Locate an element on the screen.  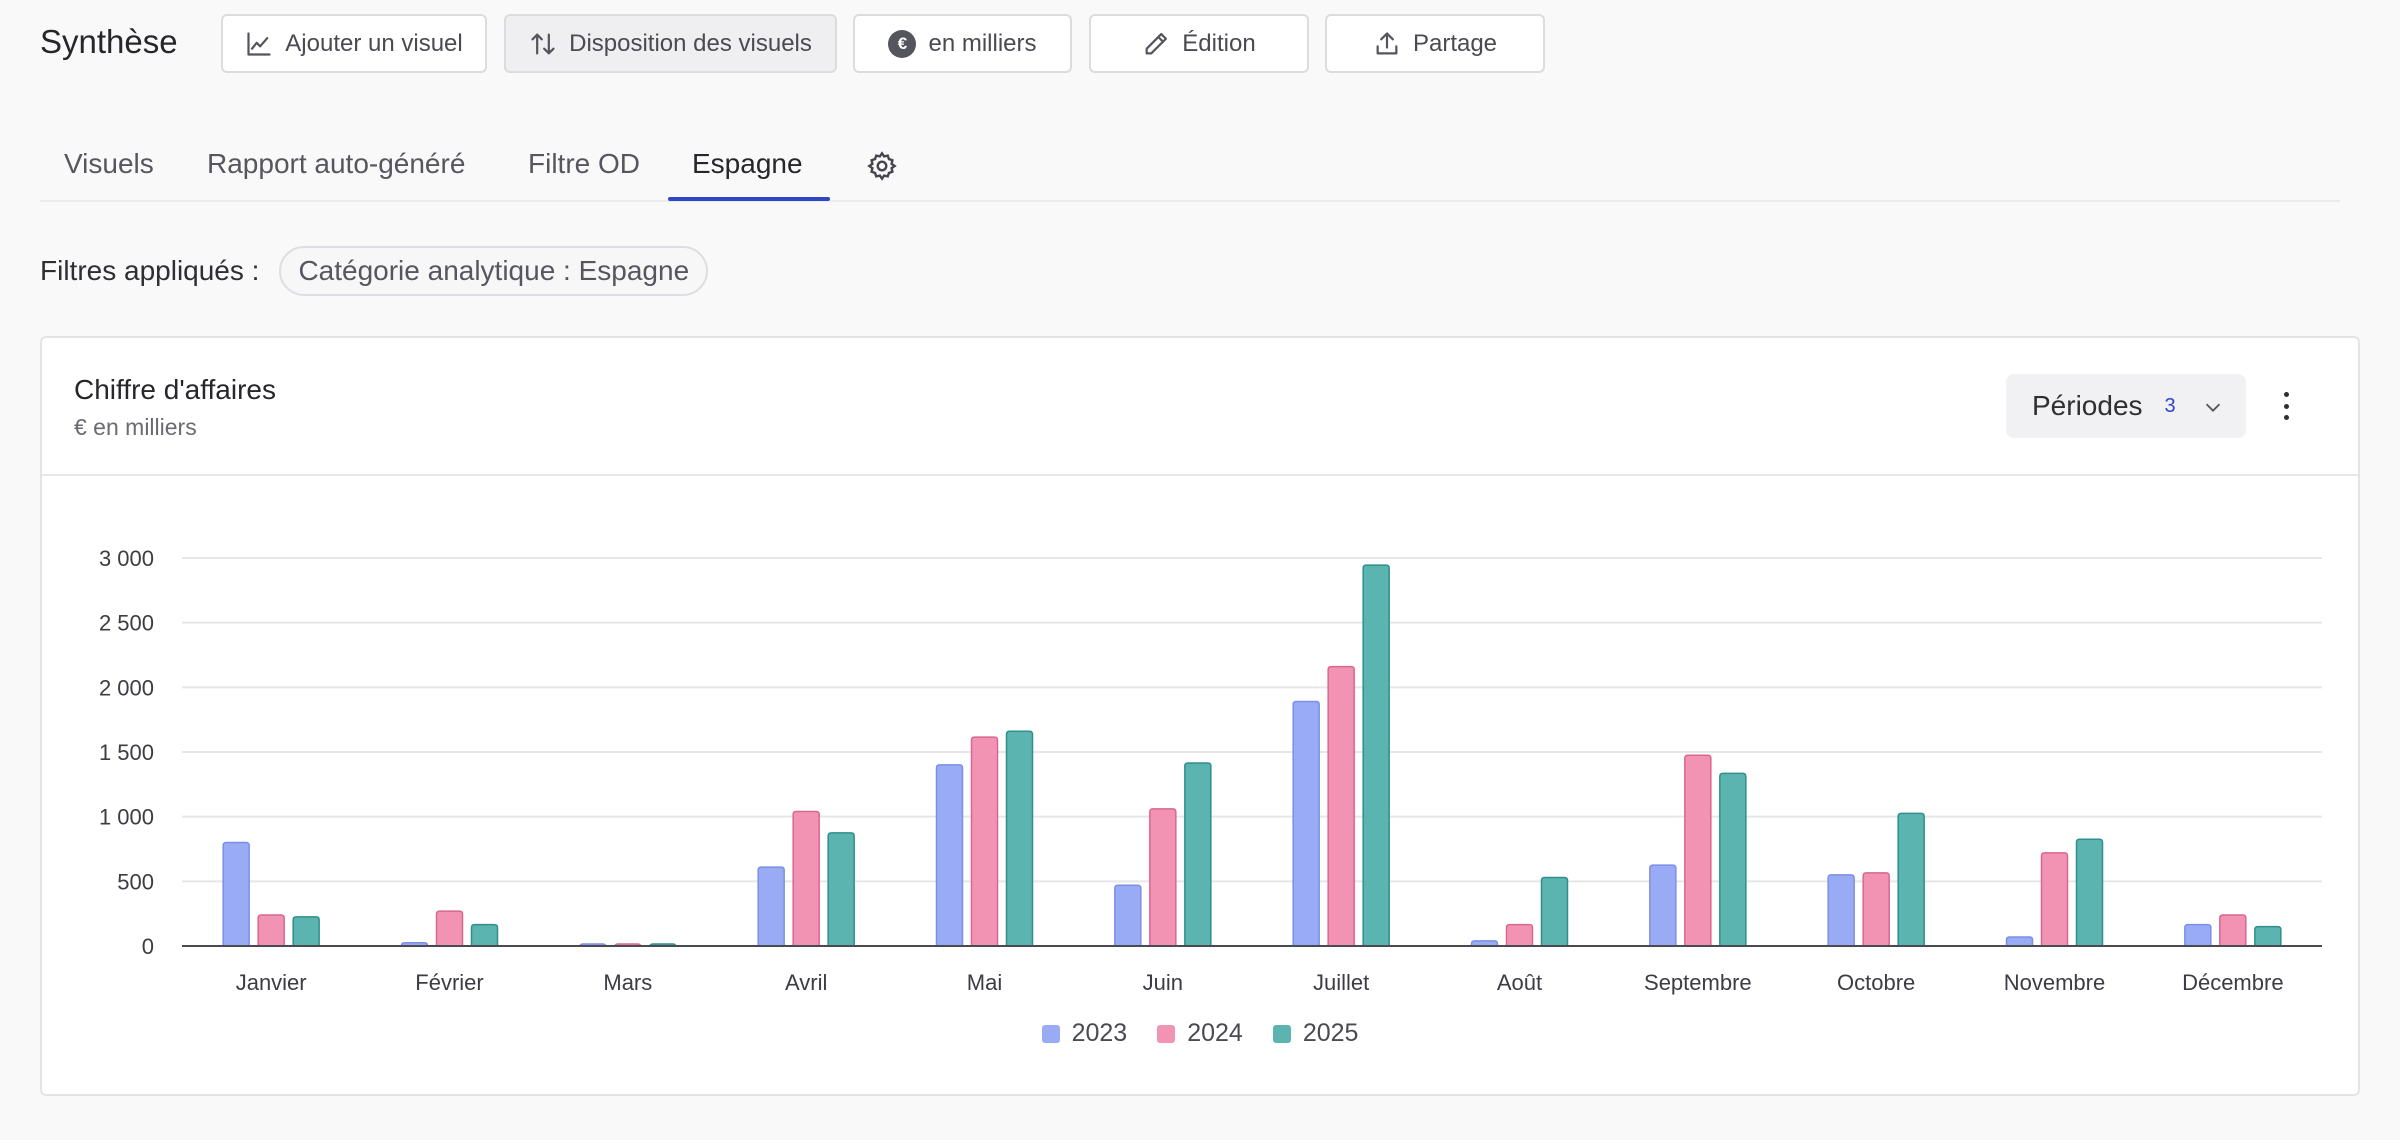
x-tick-label: Juin is located at coordinates (1163, 982).